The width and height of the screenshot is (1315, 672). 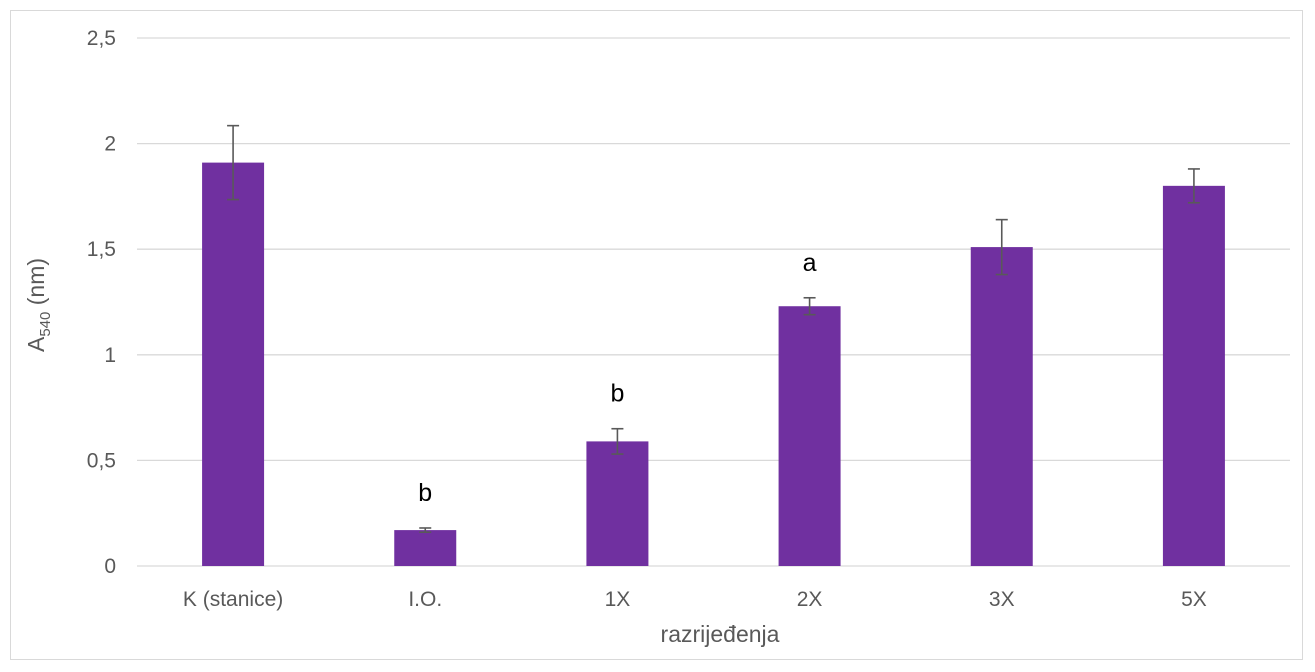 What do you see at coordinates (36, 344) in the screenshot?
I see `y-axis-title-base: A` at bounding box center [36, 344].